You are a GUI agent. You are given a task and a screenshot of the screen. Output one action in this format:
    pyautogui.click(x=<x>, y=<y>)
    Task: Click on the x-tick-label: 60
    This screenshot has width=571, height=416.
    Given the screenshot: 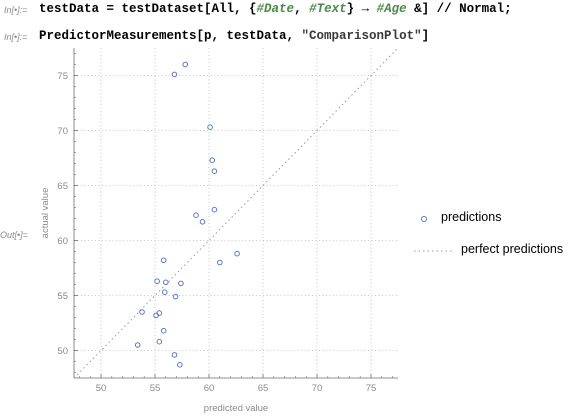 What is the action you would take?
    pyautogui.click(x=209, y=388)
    